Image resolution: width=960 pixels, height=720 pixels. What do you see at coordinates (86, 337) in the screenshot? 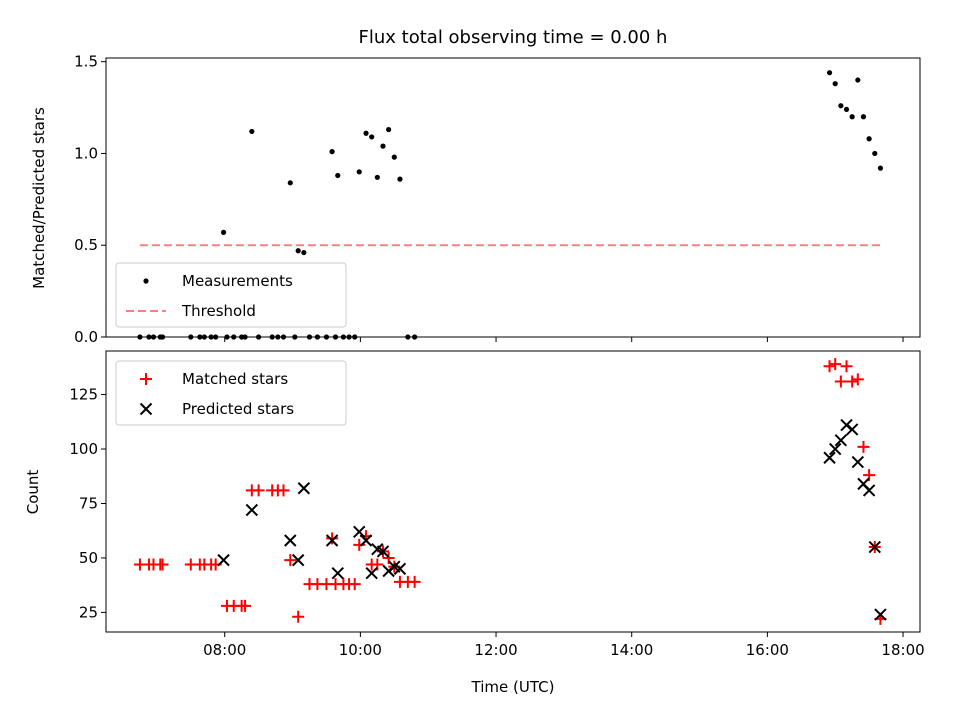
I see `top-y-tick-label: 0.0` at bounding box center [86, 337].